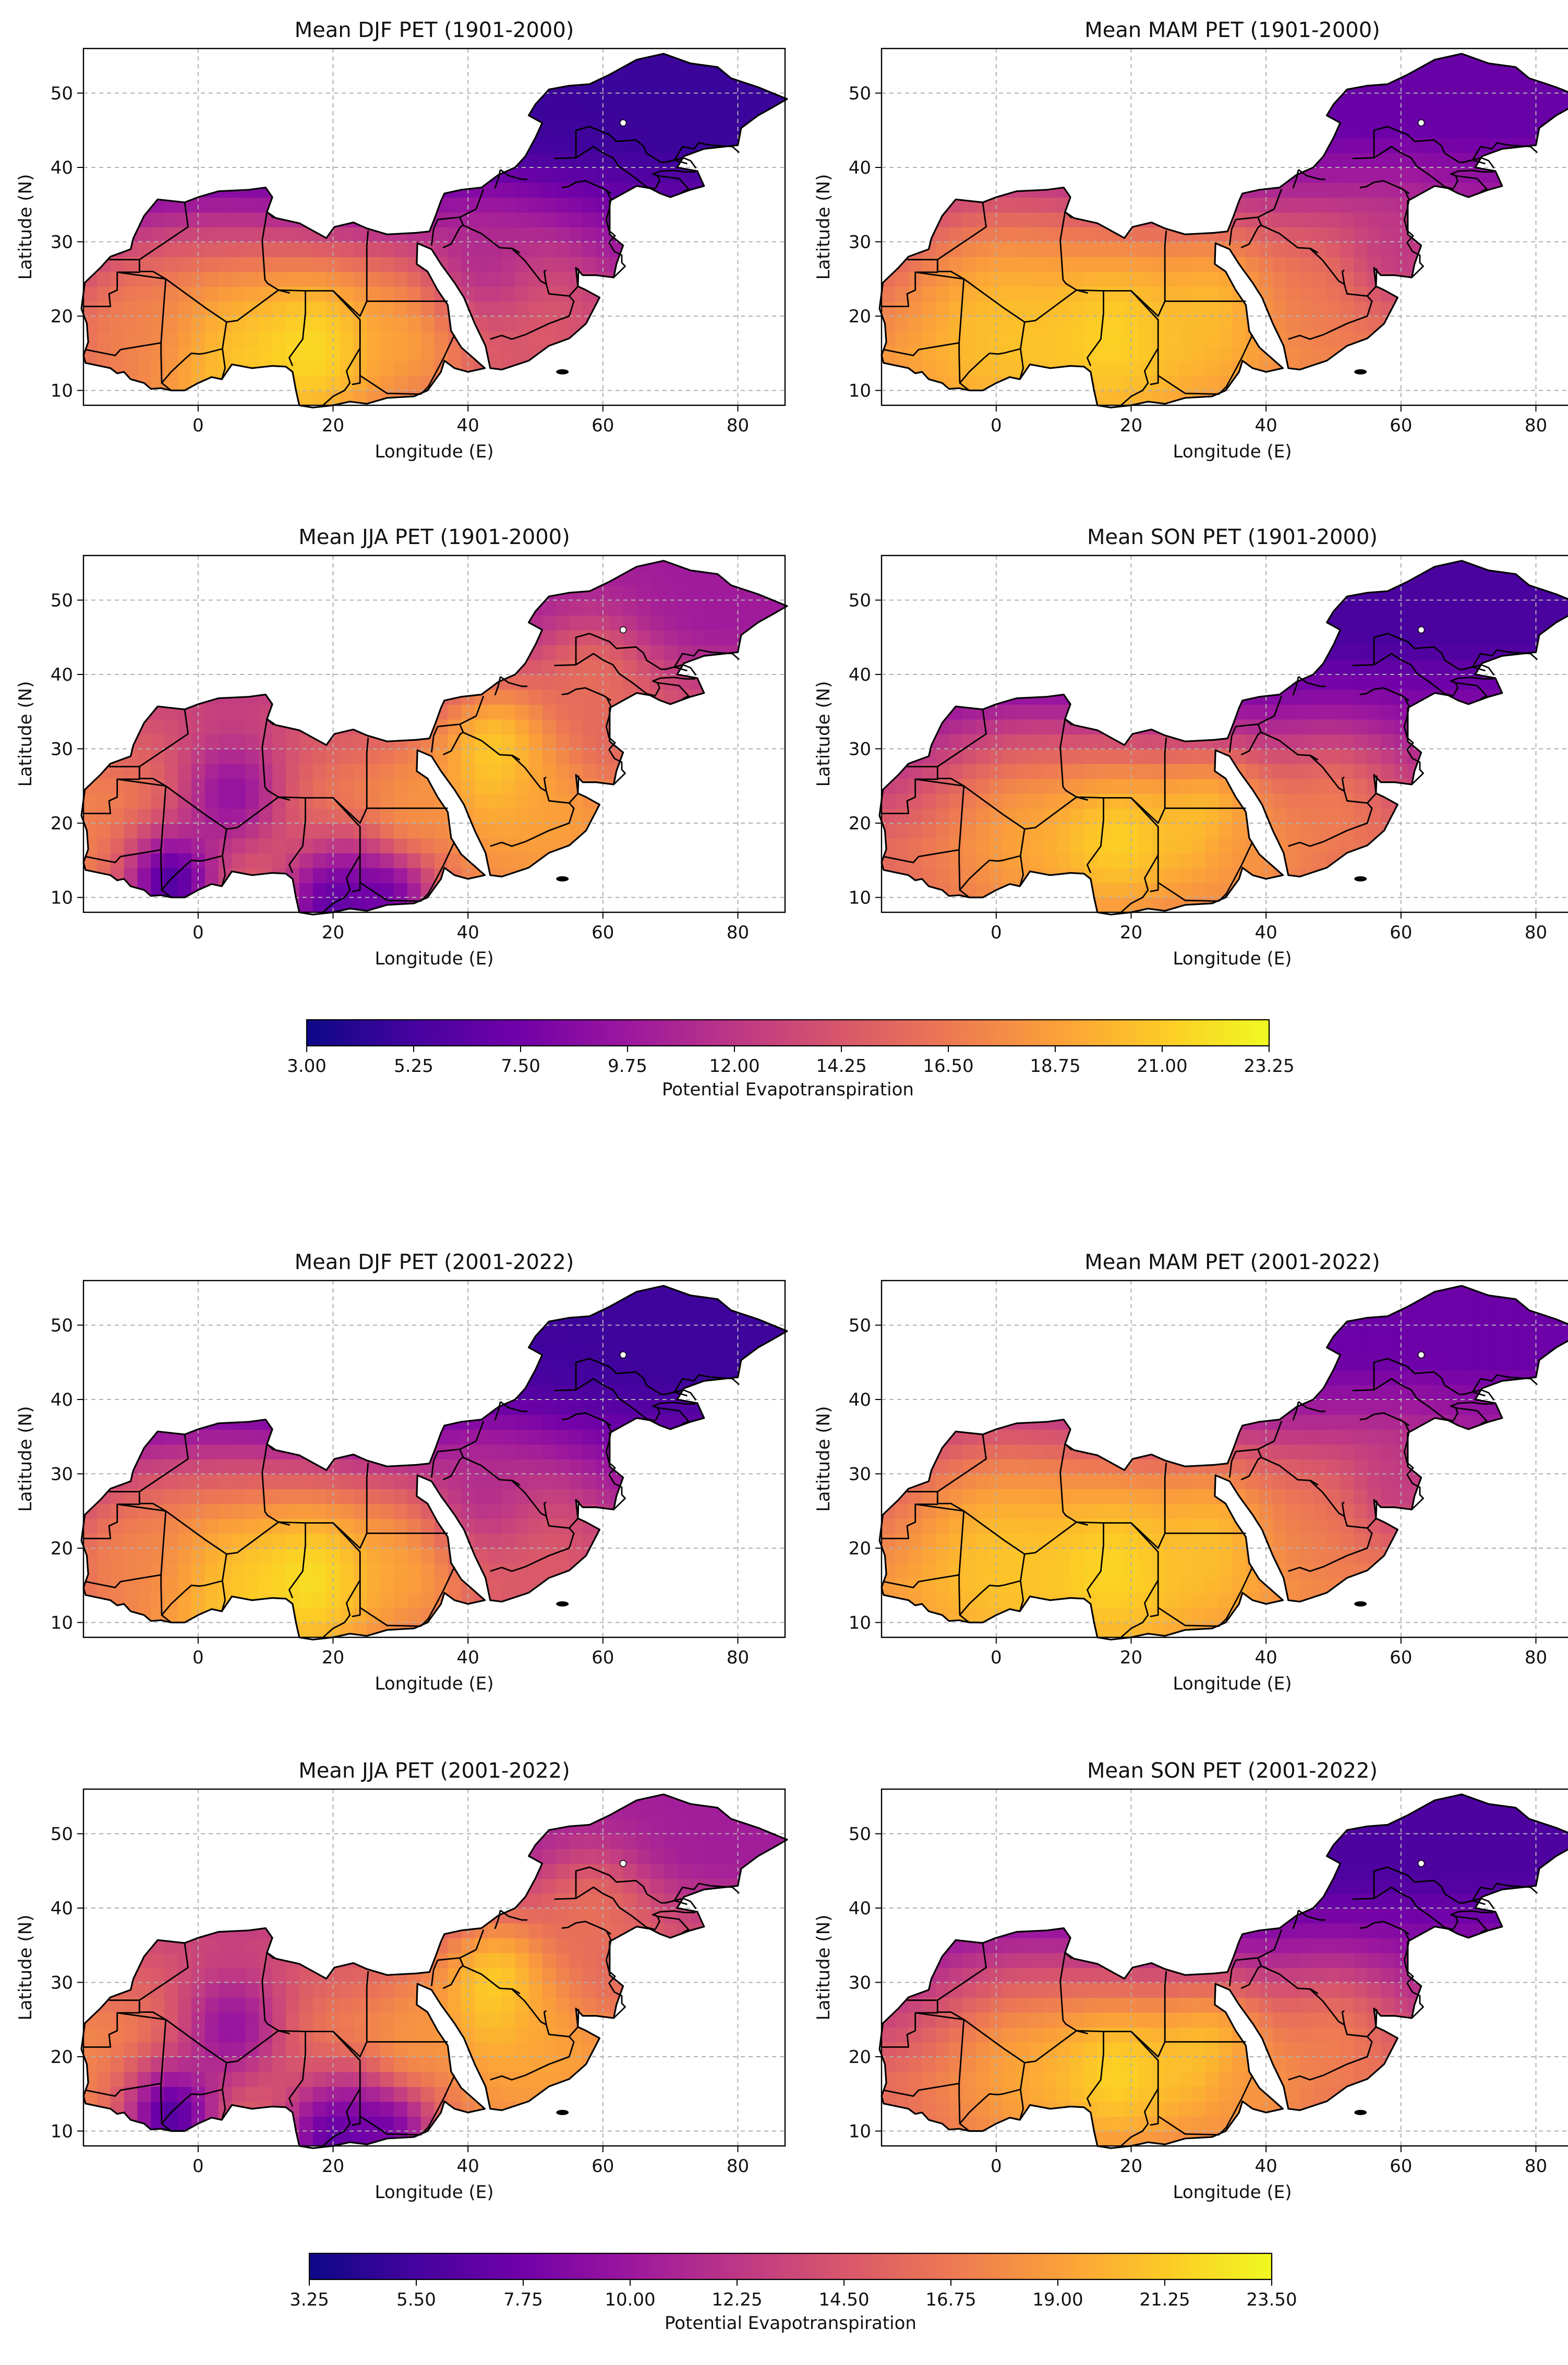  What do you see at coordinates (413, 1066) in the screenshot?
I see `colorbar-tick-label: 5.25` at bounding box center [413, 1066].